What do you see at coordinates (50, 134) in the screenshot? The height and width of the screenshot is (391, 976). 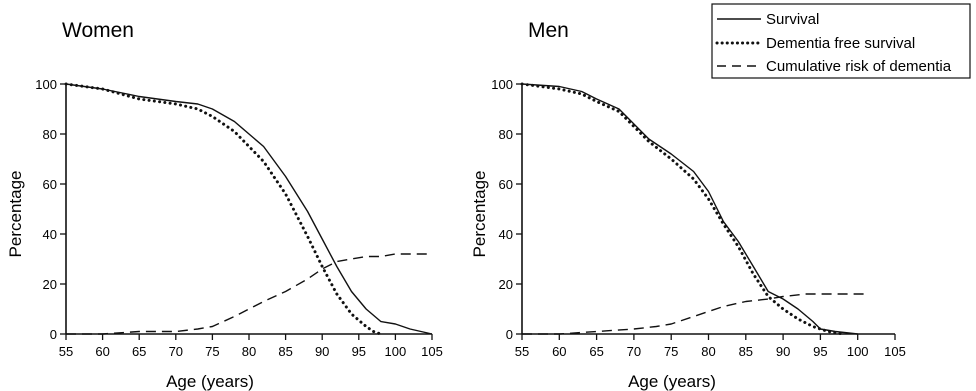 I see `women-y-tick-label: 80` at bounding box center [50, 134].